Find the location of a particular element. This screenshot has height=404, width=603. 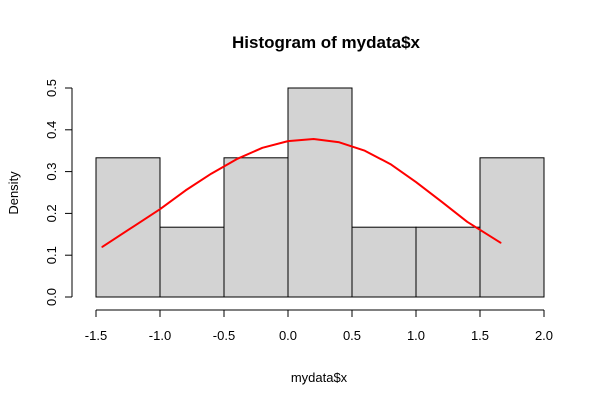

y-tick-label: 0.3 is located at coordinates (51, 172).